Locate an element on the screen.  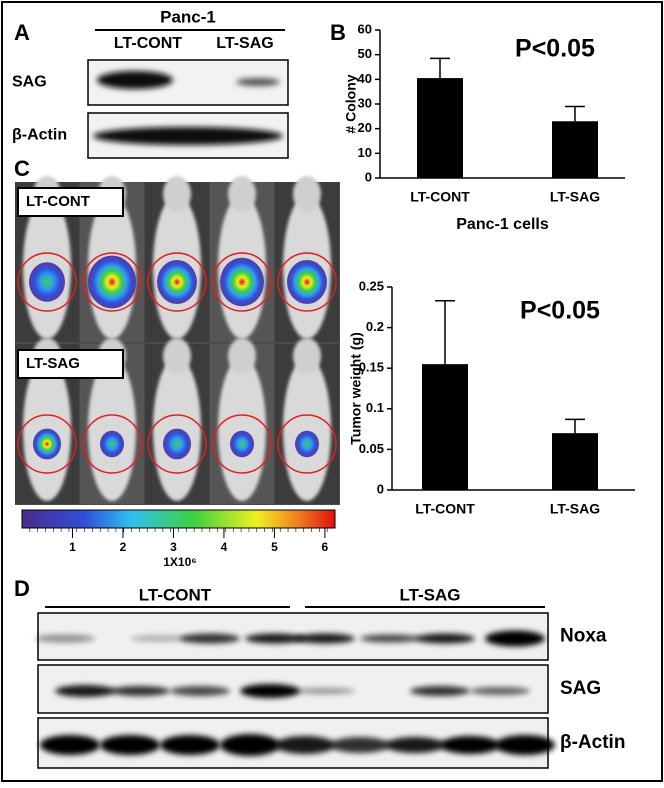
panel-label: D is located at coordinates (22, 588).